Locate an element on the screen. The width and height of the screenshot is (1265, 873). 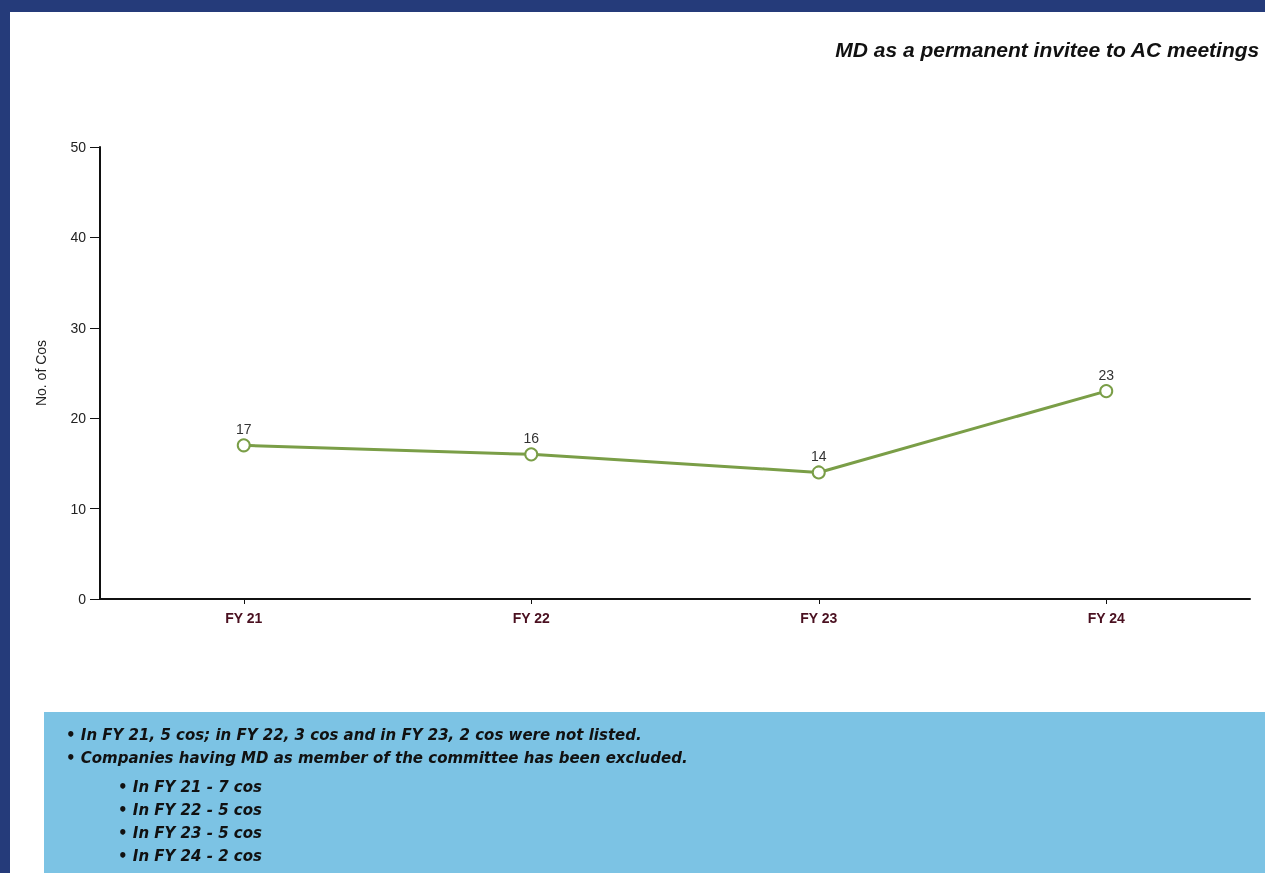
x-tick-label: FY 23 is located at coordinates (819, 618).